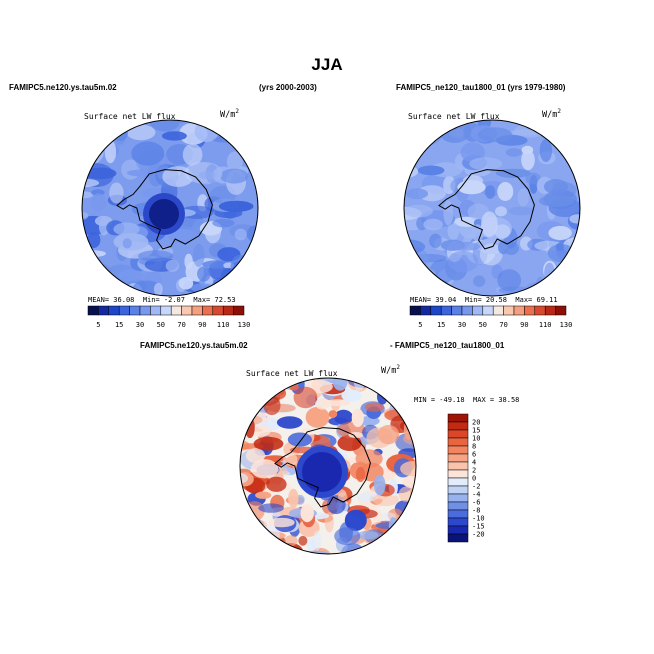  Describe the element at coordinates (476, 439) in the screenshot. I see `colorbar-tick-label: 10` at that location.